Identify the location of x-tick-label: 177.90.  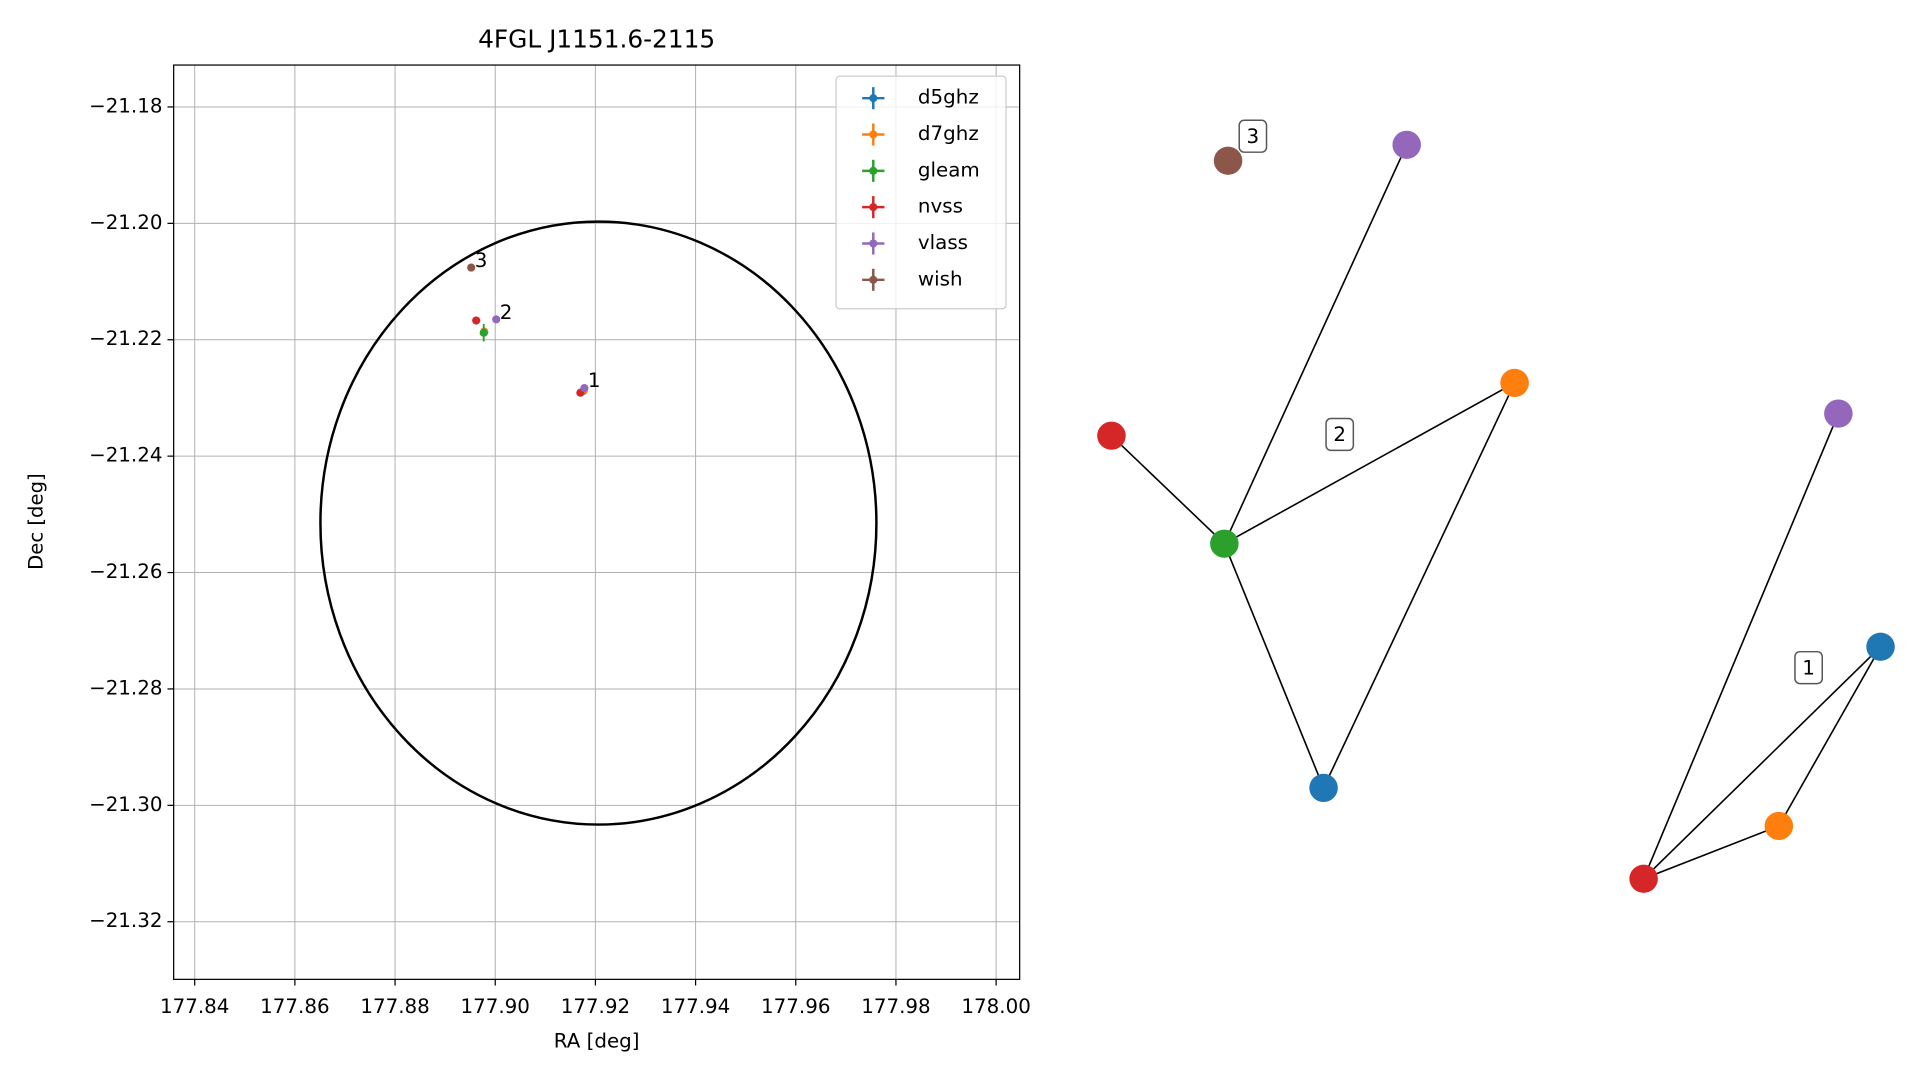
(495, 1006).